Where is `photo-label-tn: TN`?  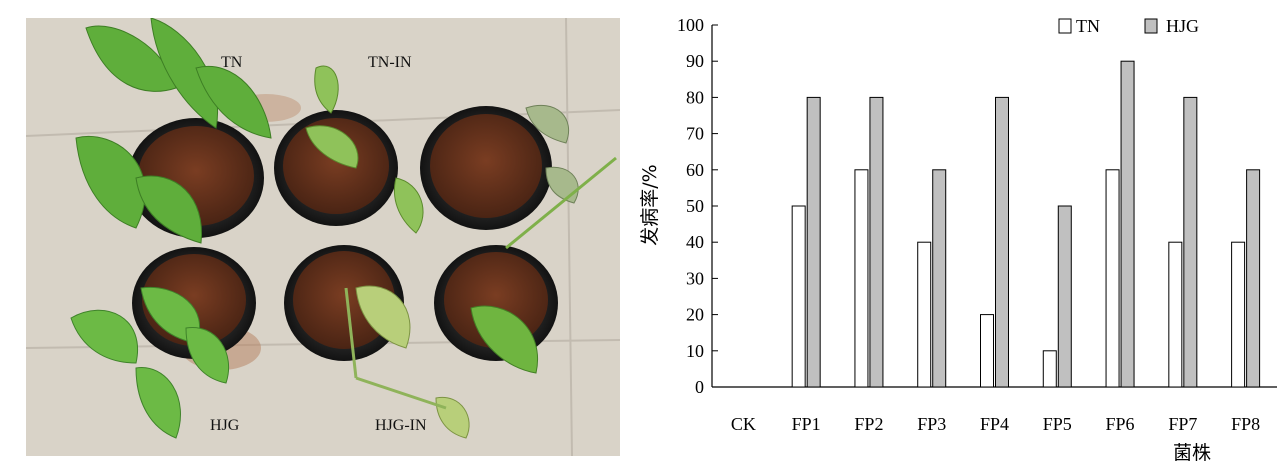 photo-label-tn: TN is located at coordinates (232, 62).